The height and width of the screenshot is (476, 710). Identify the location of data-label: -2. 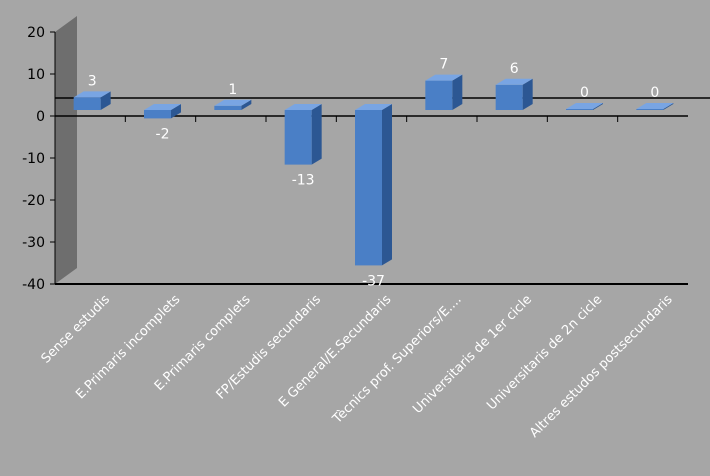
(163, 134).